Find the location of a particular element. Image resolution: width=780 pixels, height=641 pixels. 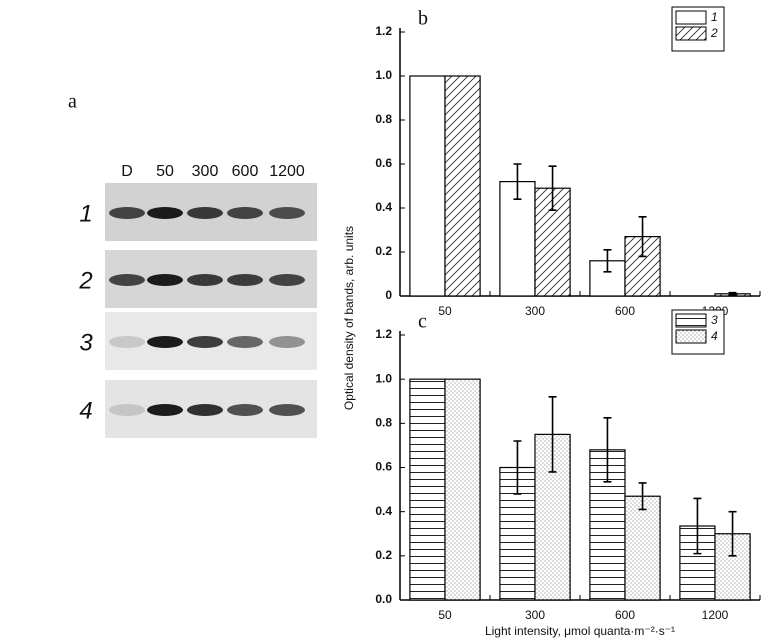

lane-label: 50 is located at coordinates (165, 171).